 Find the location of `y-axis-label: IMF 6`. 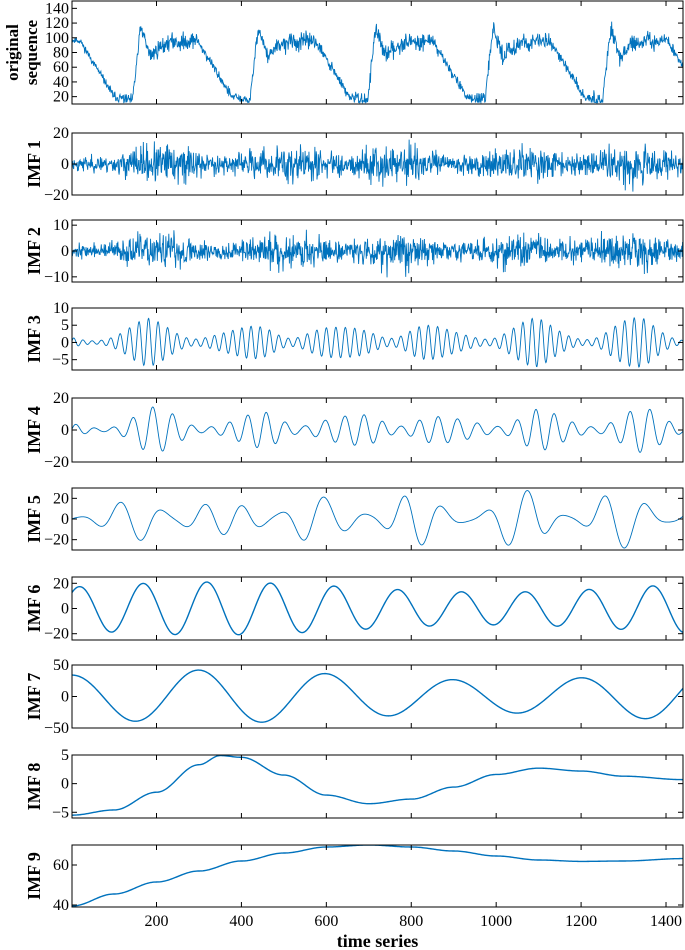

y-axis-label: IMF 6 is located at coordinates (34, 609).